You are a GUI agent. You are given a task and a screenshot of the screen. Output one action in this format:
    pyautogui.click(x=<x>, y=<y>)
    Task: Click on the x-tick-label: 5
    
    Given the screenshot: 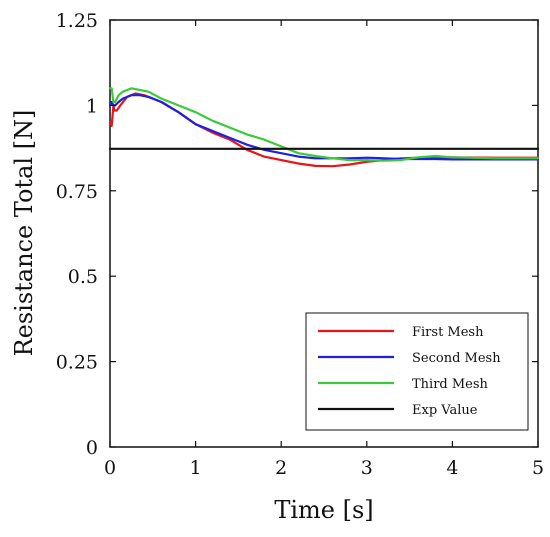 What is the action you would take?
    pyautogui.click(x=538, y=468)
    